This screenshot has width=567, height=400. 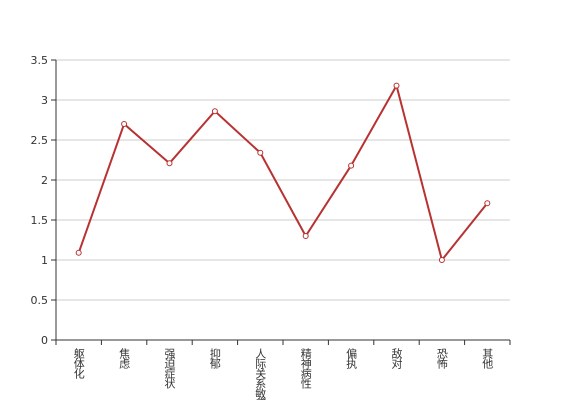 What do you see at coordinates (78, 364) in the screenshot?
I see `x-tick-label: 躯体化` at bounding box center [78, 364].